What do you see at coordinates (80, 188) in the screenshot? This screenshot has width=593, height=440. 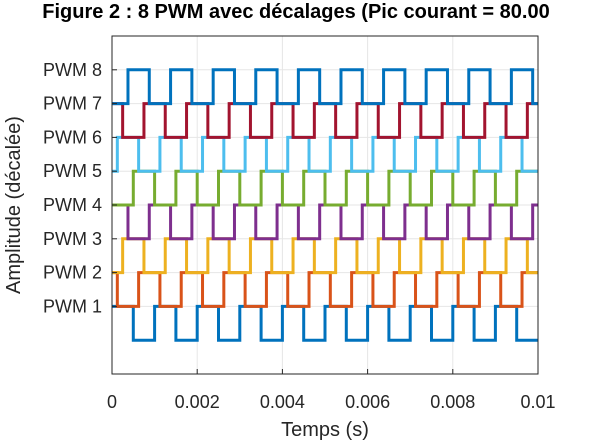 I see `y-axis-ticks: PWM 1 PWM 2 PWM 3 PWM 4 PWM 5 PWM 6 PWM 7 PWM 8` at bounding box center [80, 188].